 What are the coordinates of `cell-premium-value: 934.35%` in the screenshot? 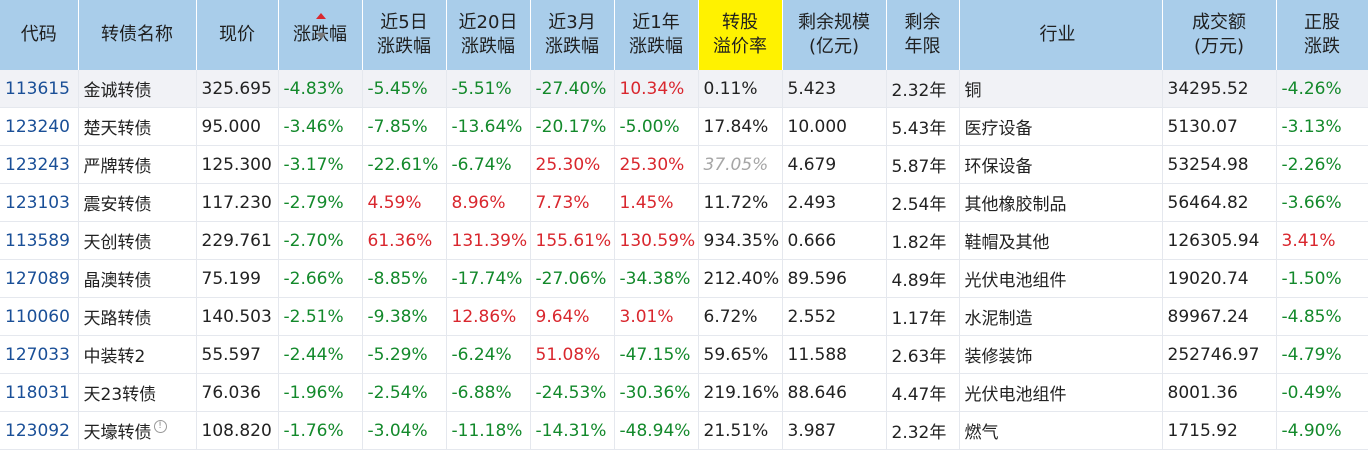 It's located at (741, 240).